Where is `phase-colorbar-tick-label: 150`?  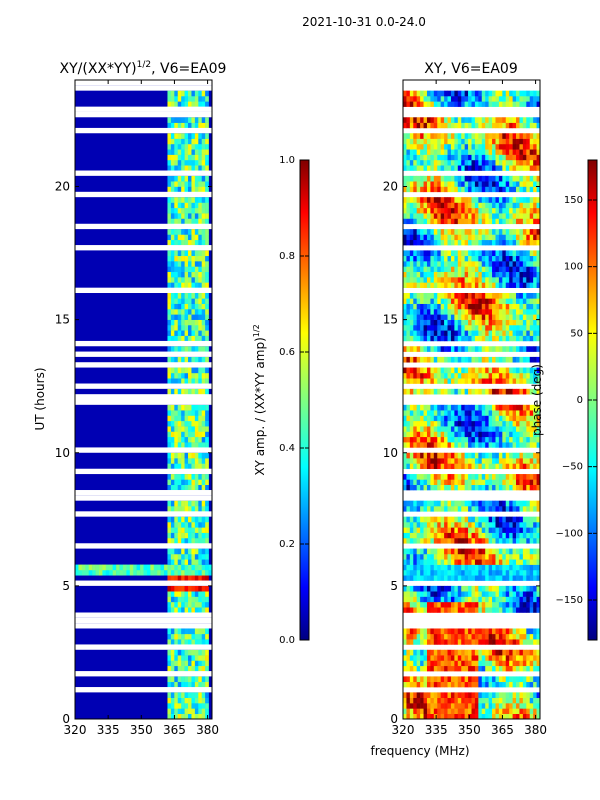
phase-colorbar-tick-label: 150 is located at coordinates (573, 200).